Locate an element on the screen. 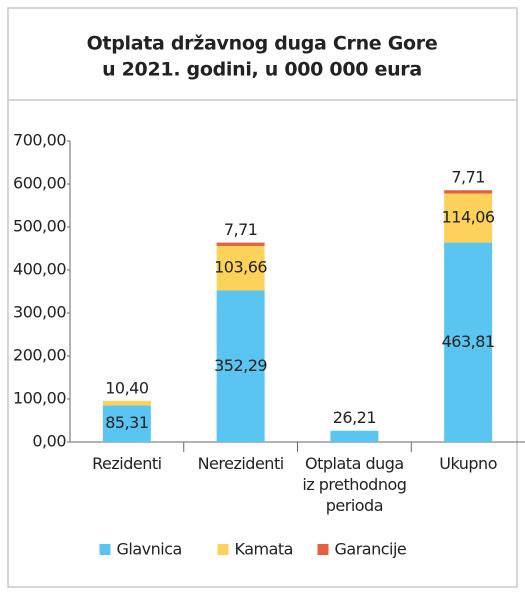 This screenshot has width=525, height=595. y-tick-label: 600,00 is located at coordinates (39, 183).